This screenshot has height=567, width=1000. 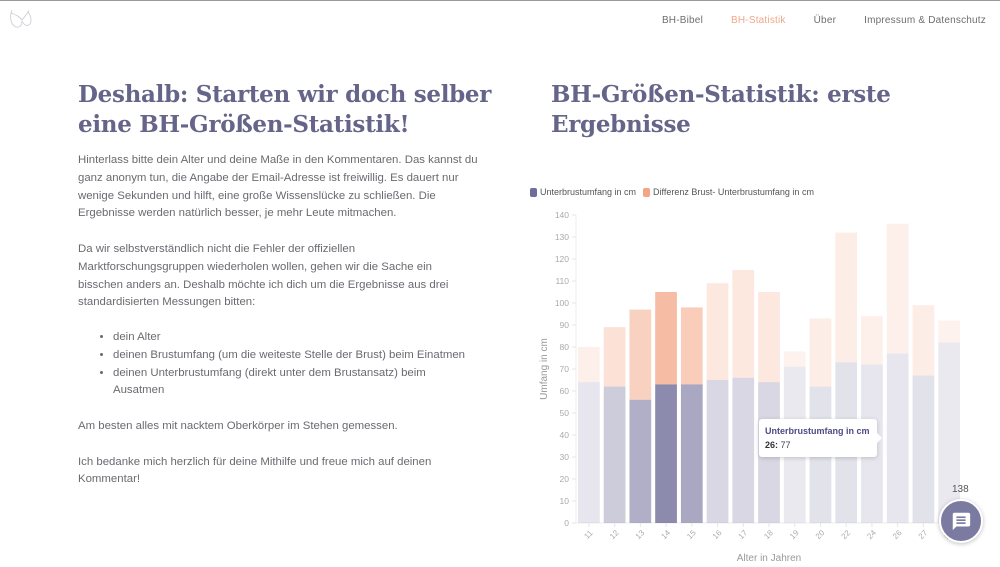 I want to click on x-tick-label: 27, so click(x=923, y=534).